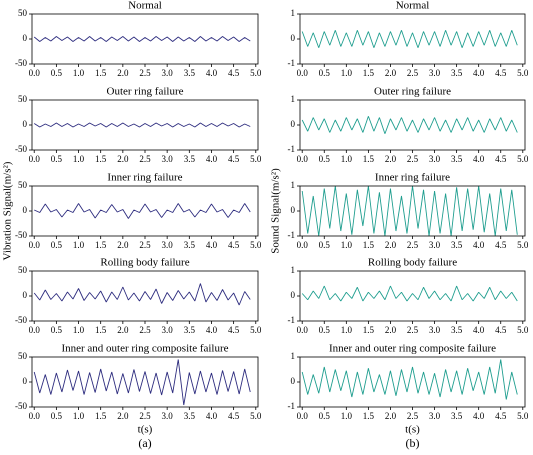 The width and height of the screenshot is (533, 455). Describe the element at coordinates (276, 211) in the screenshot. I see `y-axis-label: Sound Signal(m/s²)` at that location.